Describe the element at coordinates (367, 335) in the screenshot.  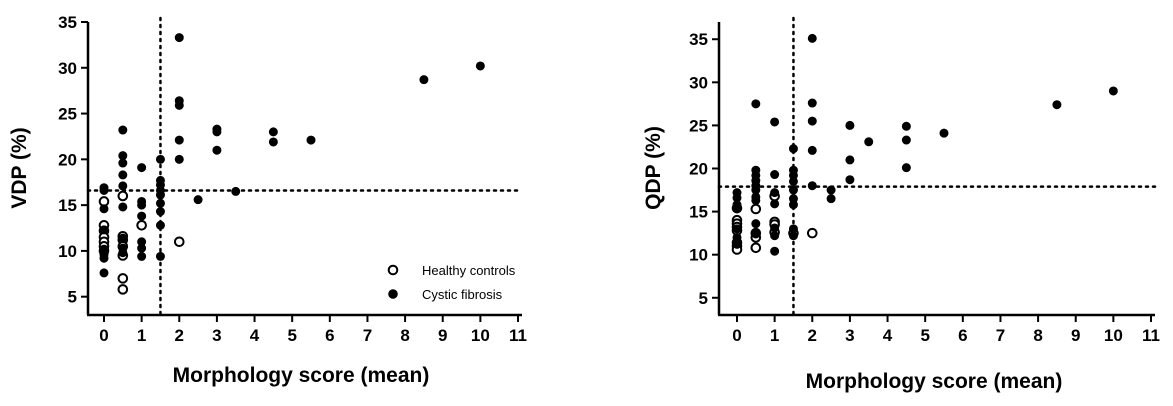
I see `x-tick-label: 7` at that location.